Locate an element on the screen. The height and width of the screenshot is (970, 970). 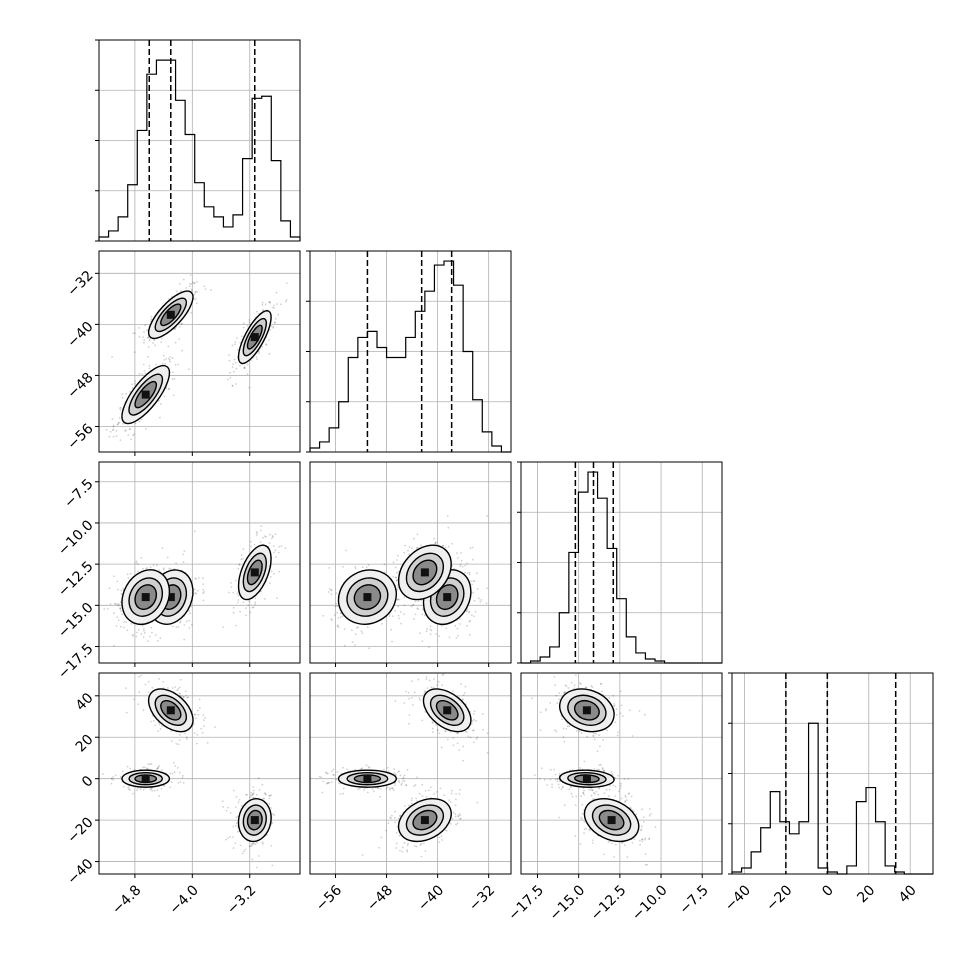
density-content is located at coordinates (410, 773).